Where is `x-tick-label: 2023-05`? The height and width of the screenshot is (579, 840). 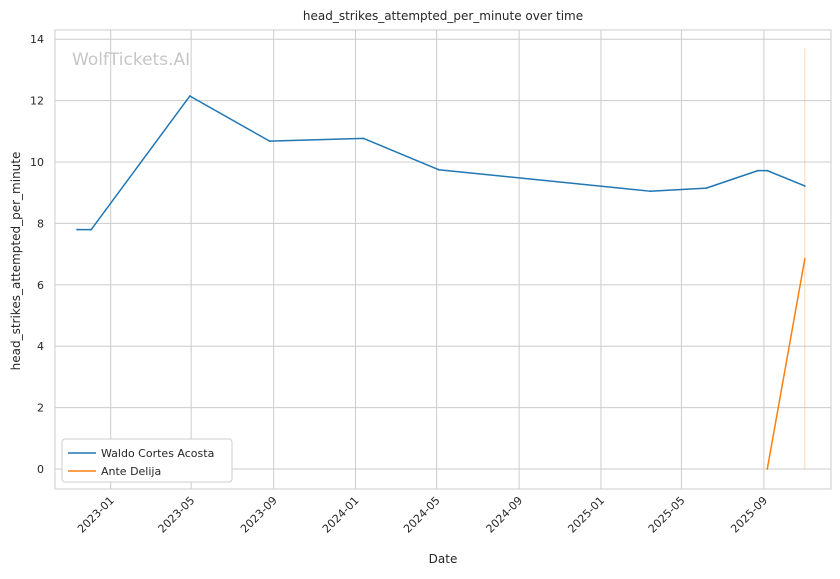
x-tick-label: 2023-05 is located at coordinates (177, 515).